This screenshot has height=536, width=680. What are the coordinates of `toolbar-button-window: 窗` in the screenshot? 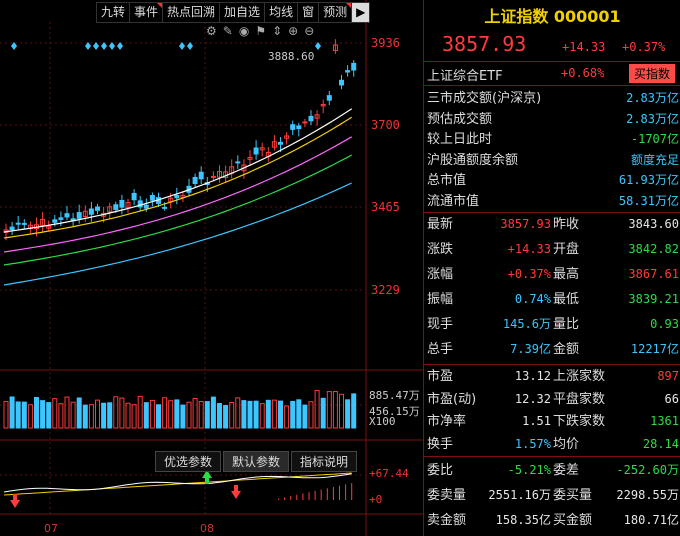 It's located at (309, 12).